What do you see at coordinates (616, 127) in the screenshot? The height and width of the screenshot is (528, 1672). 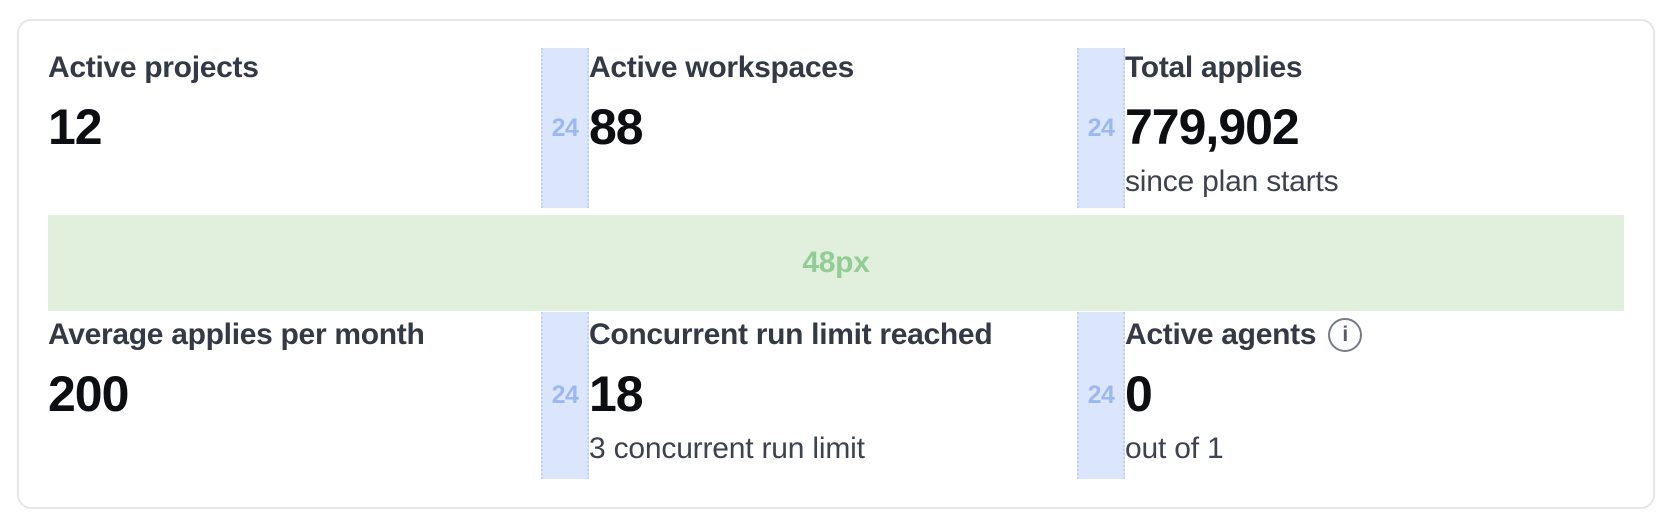 I see `stat-value: 88` at bounding box center [616, 127].